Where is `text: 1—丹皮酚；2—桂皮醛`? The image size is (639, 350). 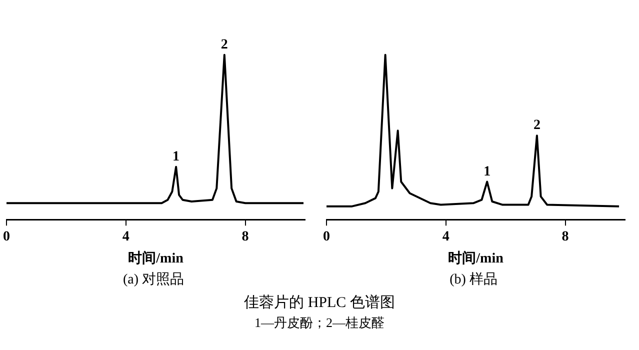 text: 1—丹皮酚；2—桂皮醛 is located at coordinates (320, 323).